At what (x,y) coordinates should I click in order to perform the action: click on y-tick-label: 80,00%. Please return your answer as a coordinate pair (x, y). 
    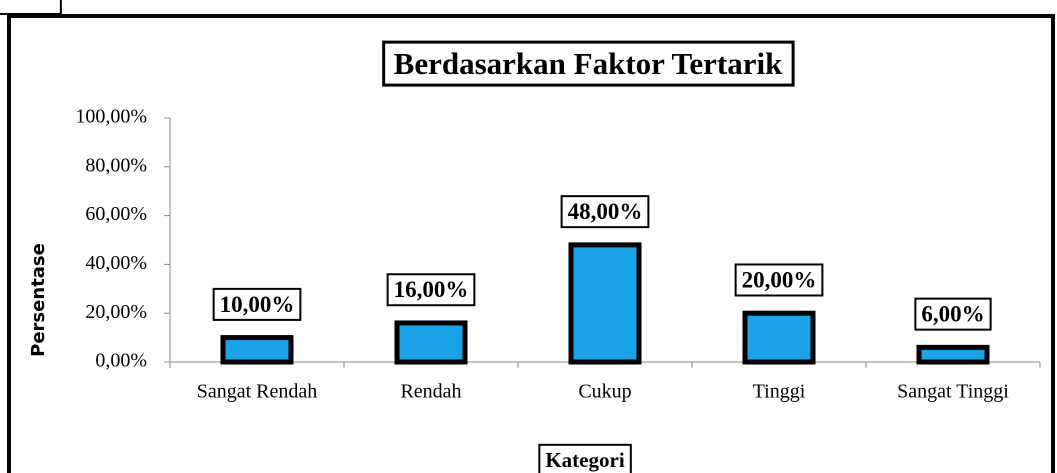
    Looking at the image, I should click on (116, 165).